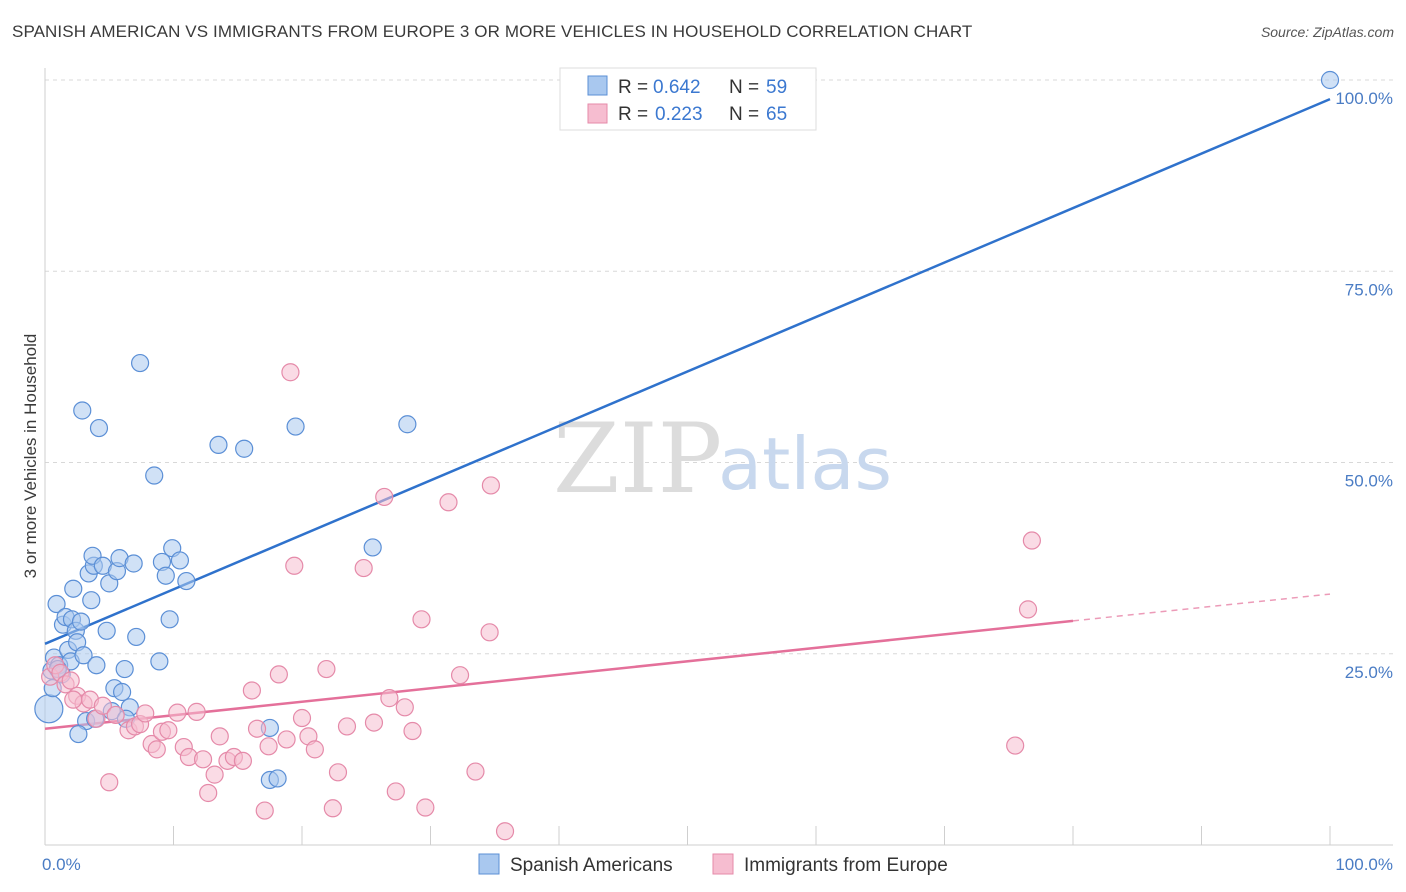 Image resolution: width=1406 pixels, height=892 pixels. I want to click on watermark-atlas: atlas, so click(805, 464).